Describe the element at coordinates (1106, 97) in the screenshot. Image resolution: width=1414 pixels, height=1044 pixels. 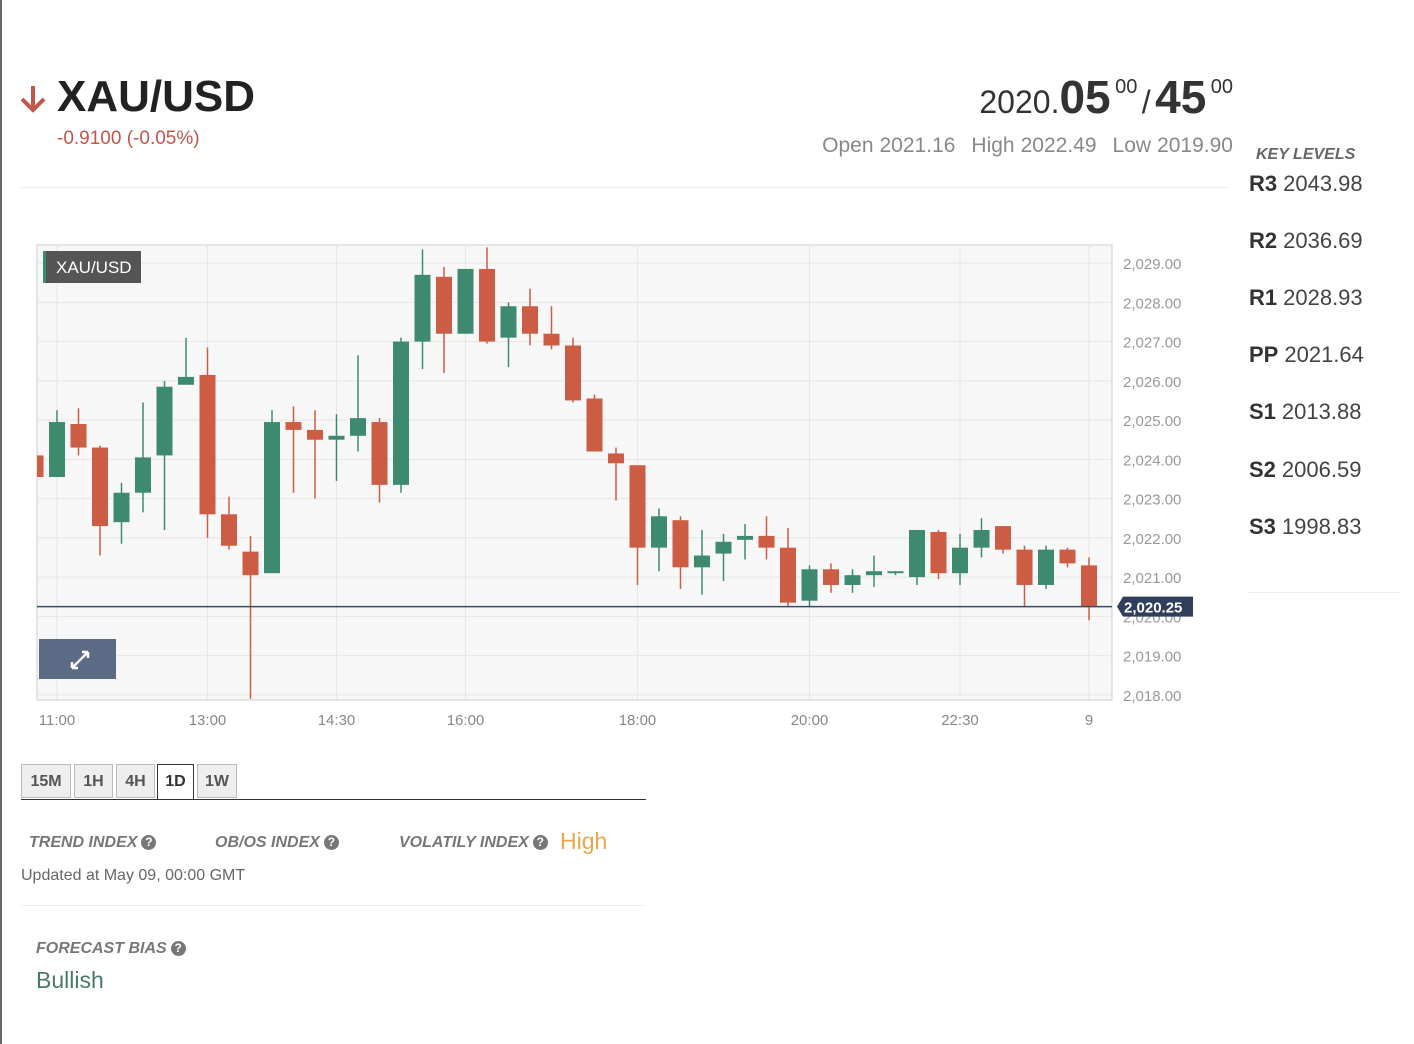
I see `price: 2020.05 00 / 45 00` at that location.